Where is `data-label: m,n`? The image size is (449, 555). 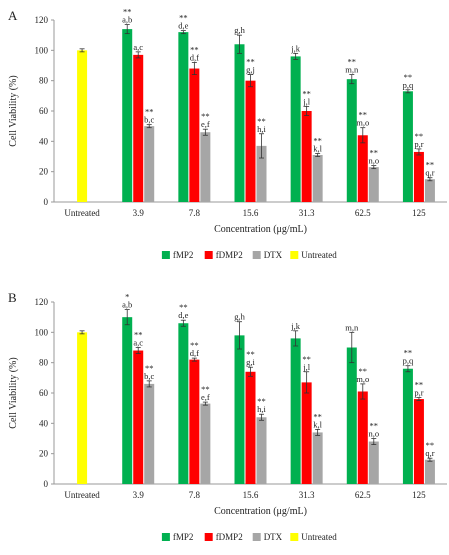
data-label: m,n is located at coordinates (352, 70).